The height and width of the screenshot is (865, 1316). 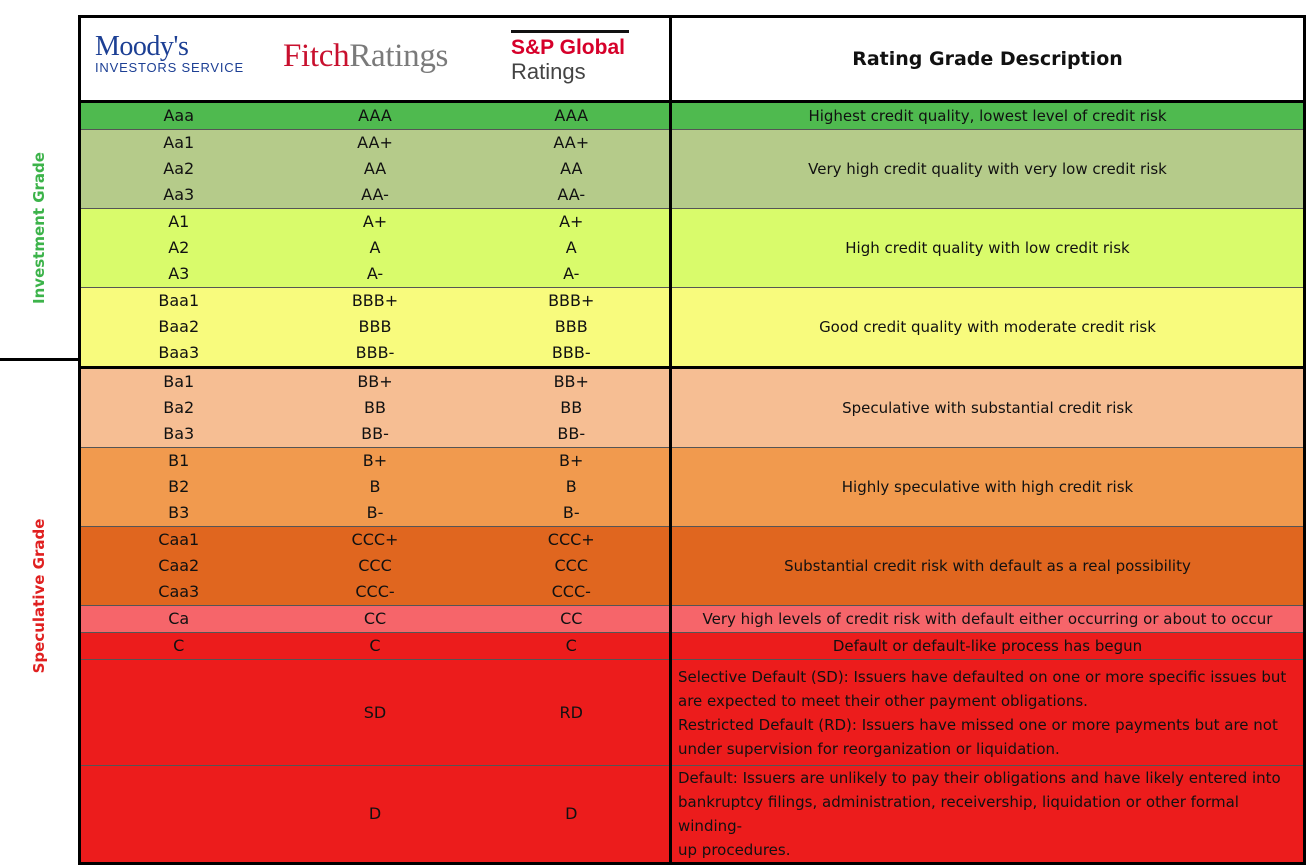 I want to click on fitch-rating: C, so click(x=375, y=645).